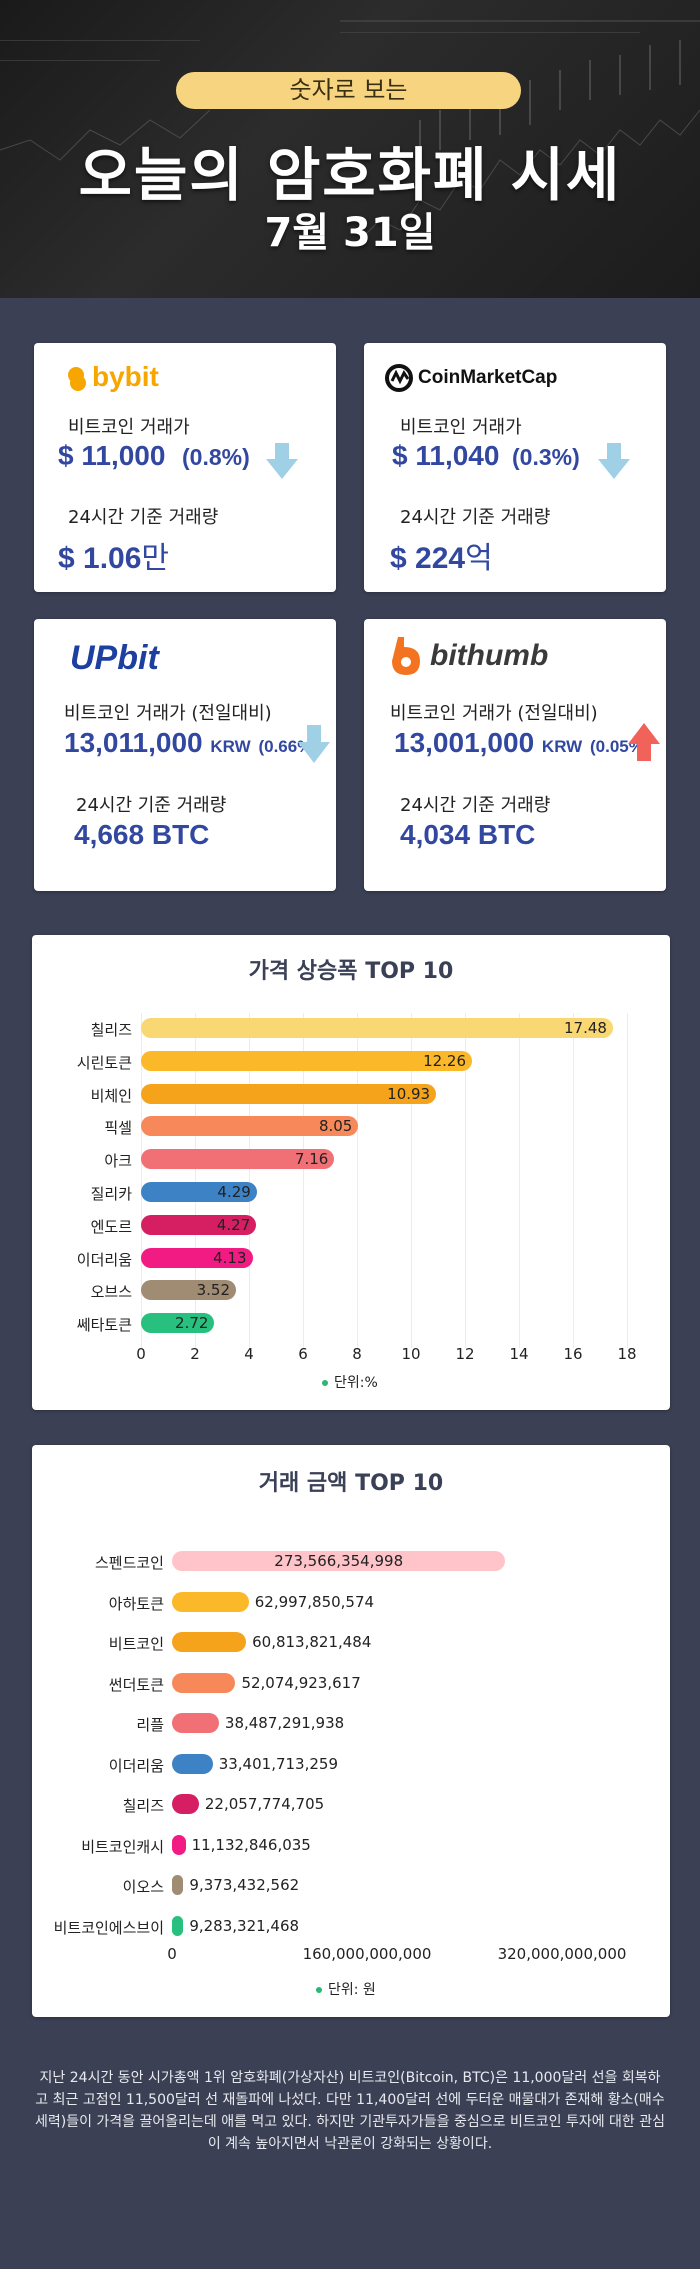 This screenshot has width=700, height=2269. I want to click on x-tick-label: 12, so click(465, 1354).